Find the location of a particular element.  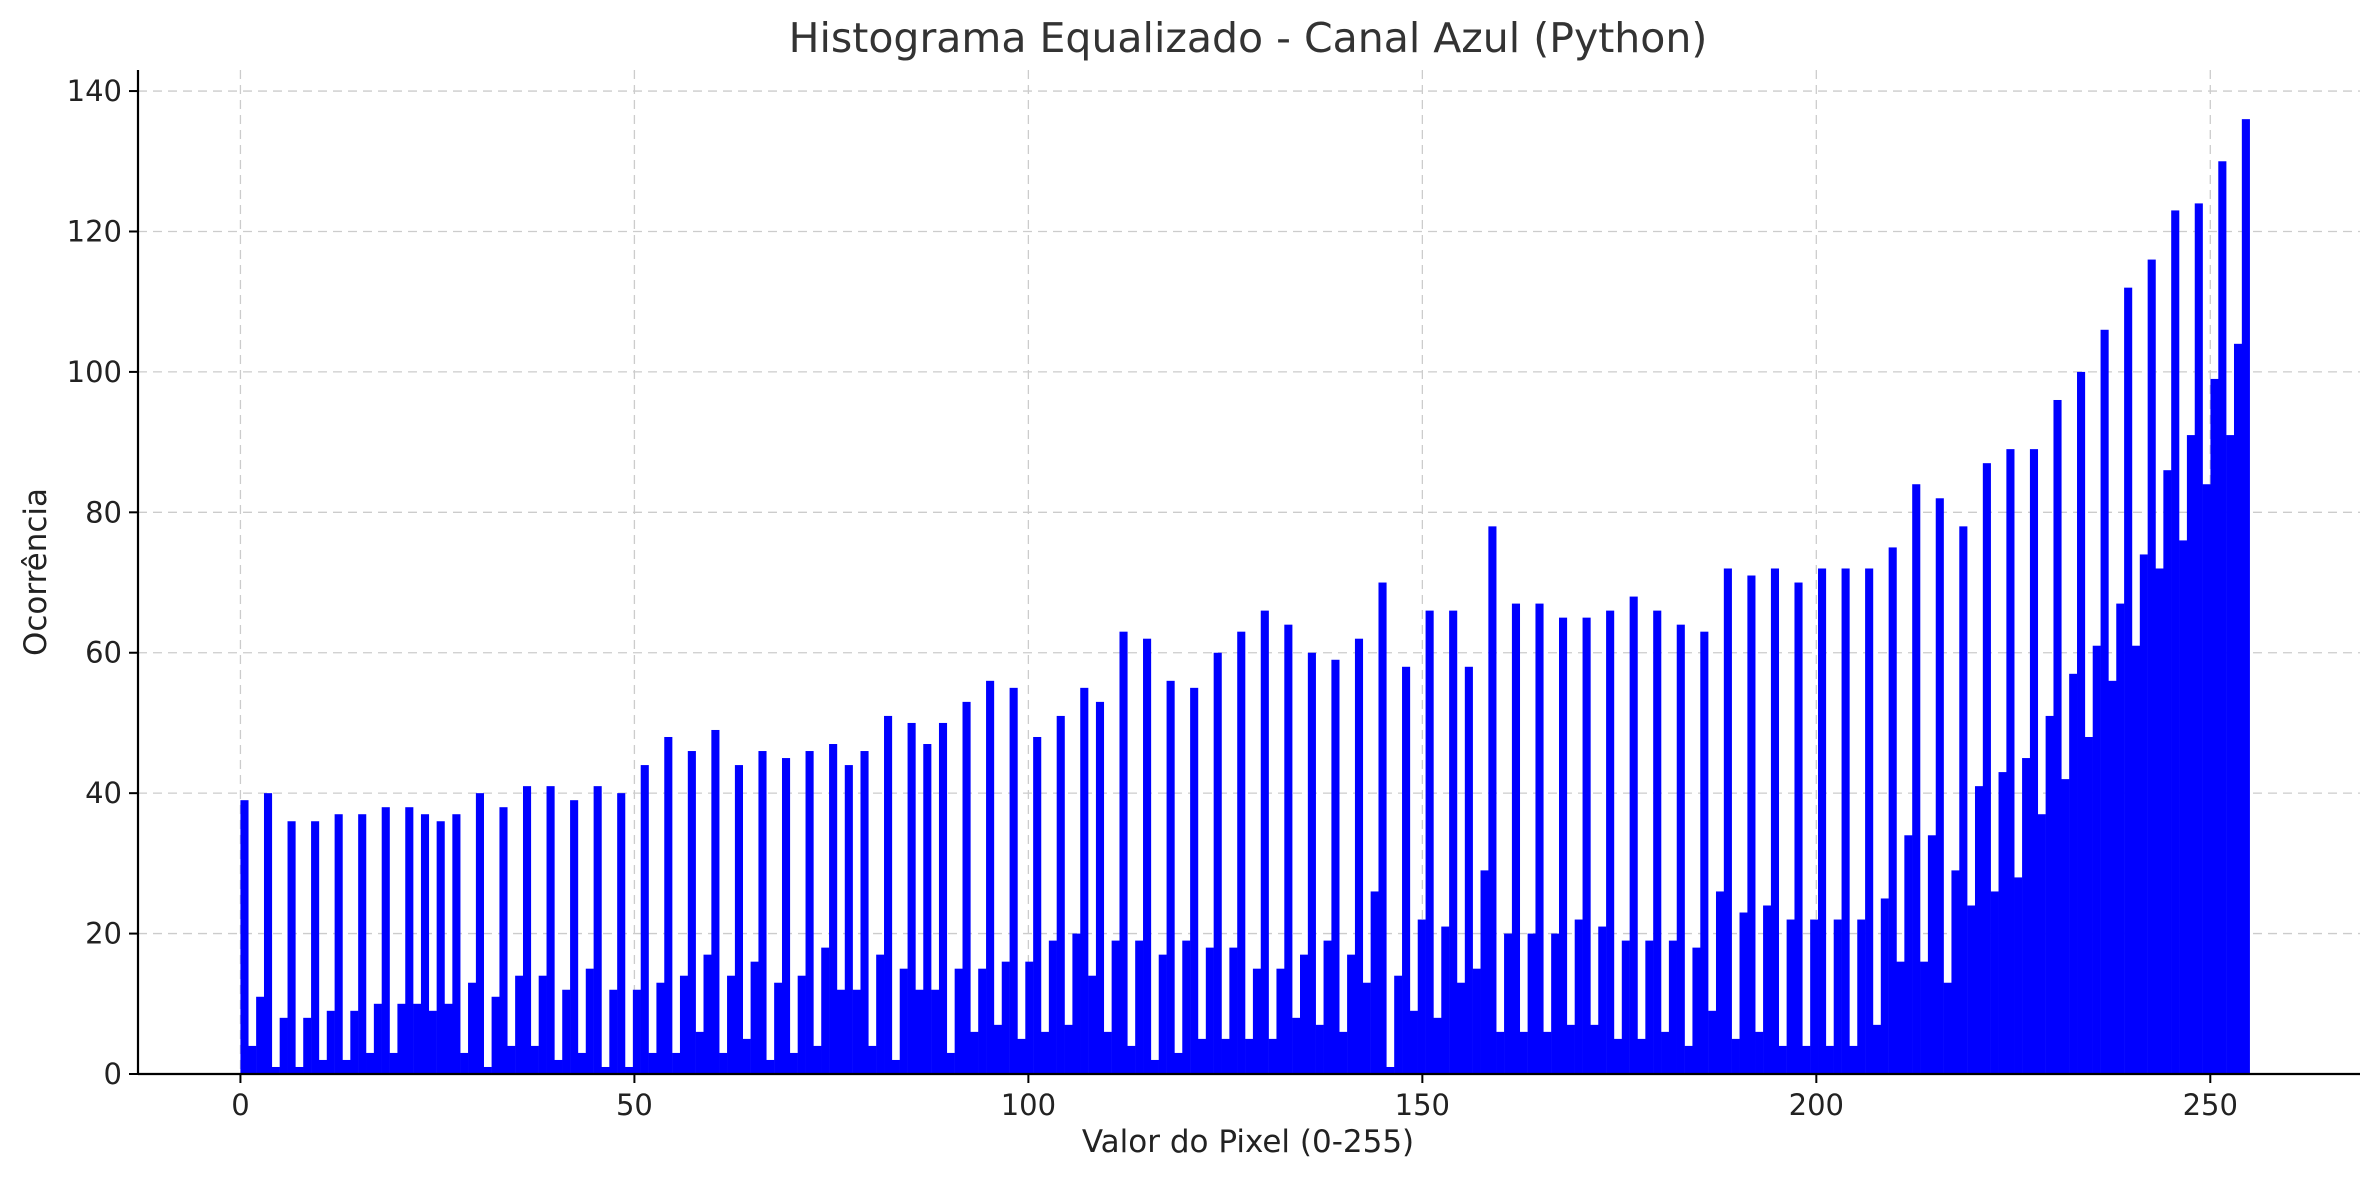

x-axis-label: Valor do Pixel (0-255) is located at coordinates (1248, 1142).